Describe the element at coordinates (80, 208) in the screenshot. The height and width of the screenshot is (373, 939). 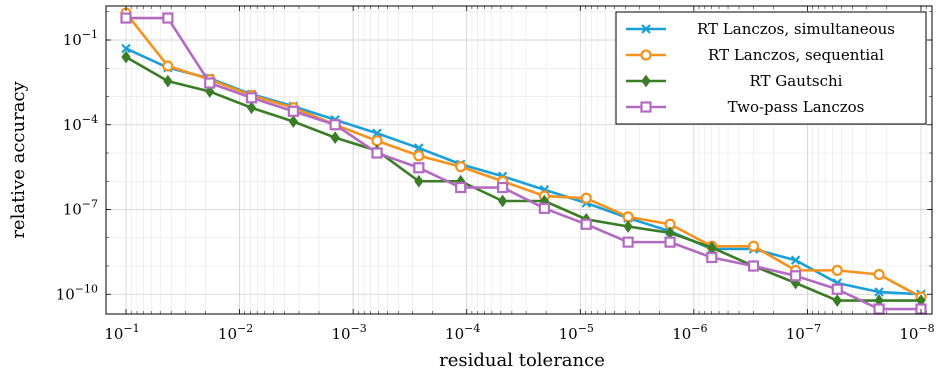
I see `y-tick-label: 10⁻⁷` at that location.